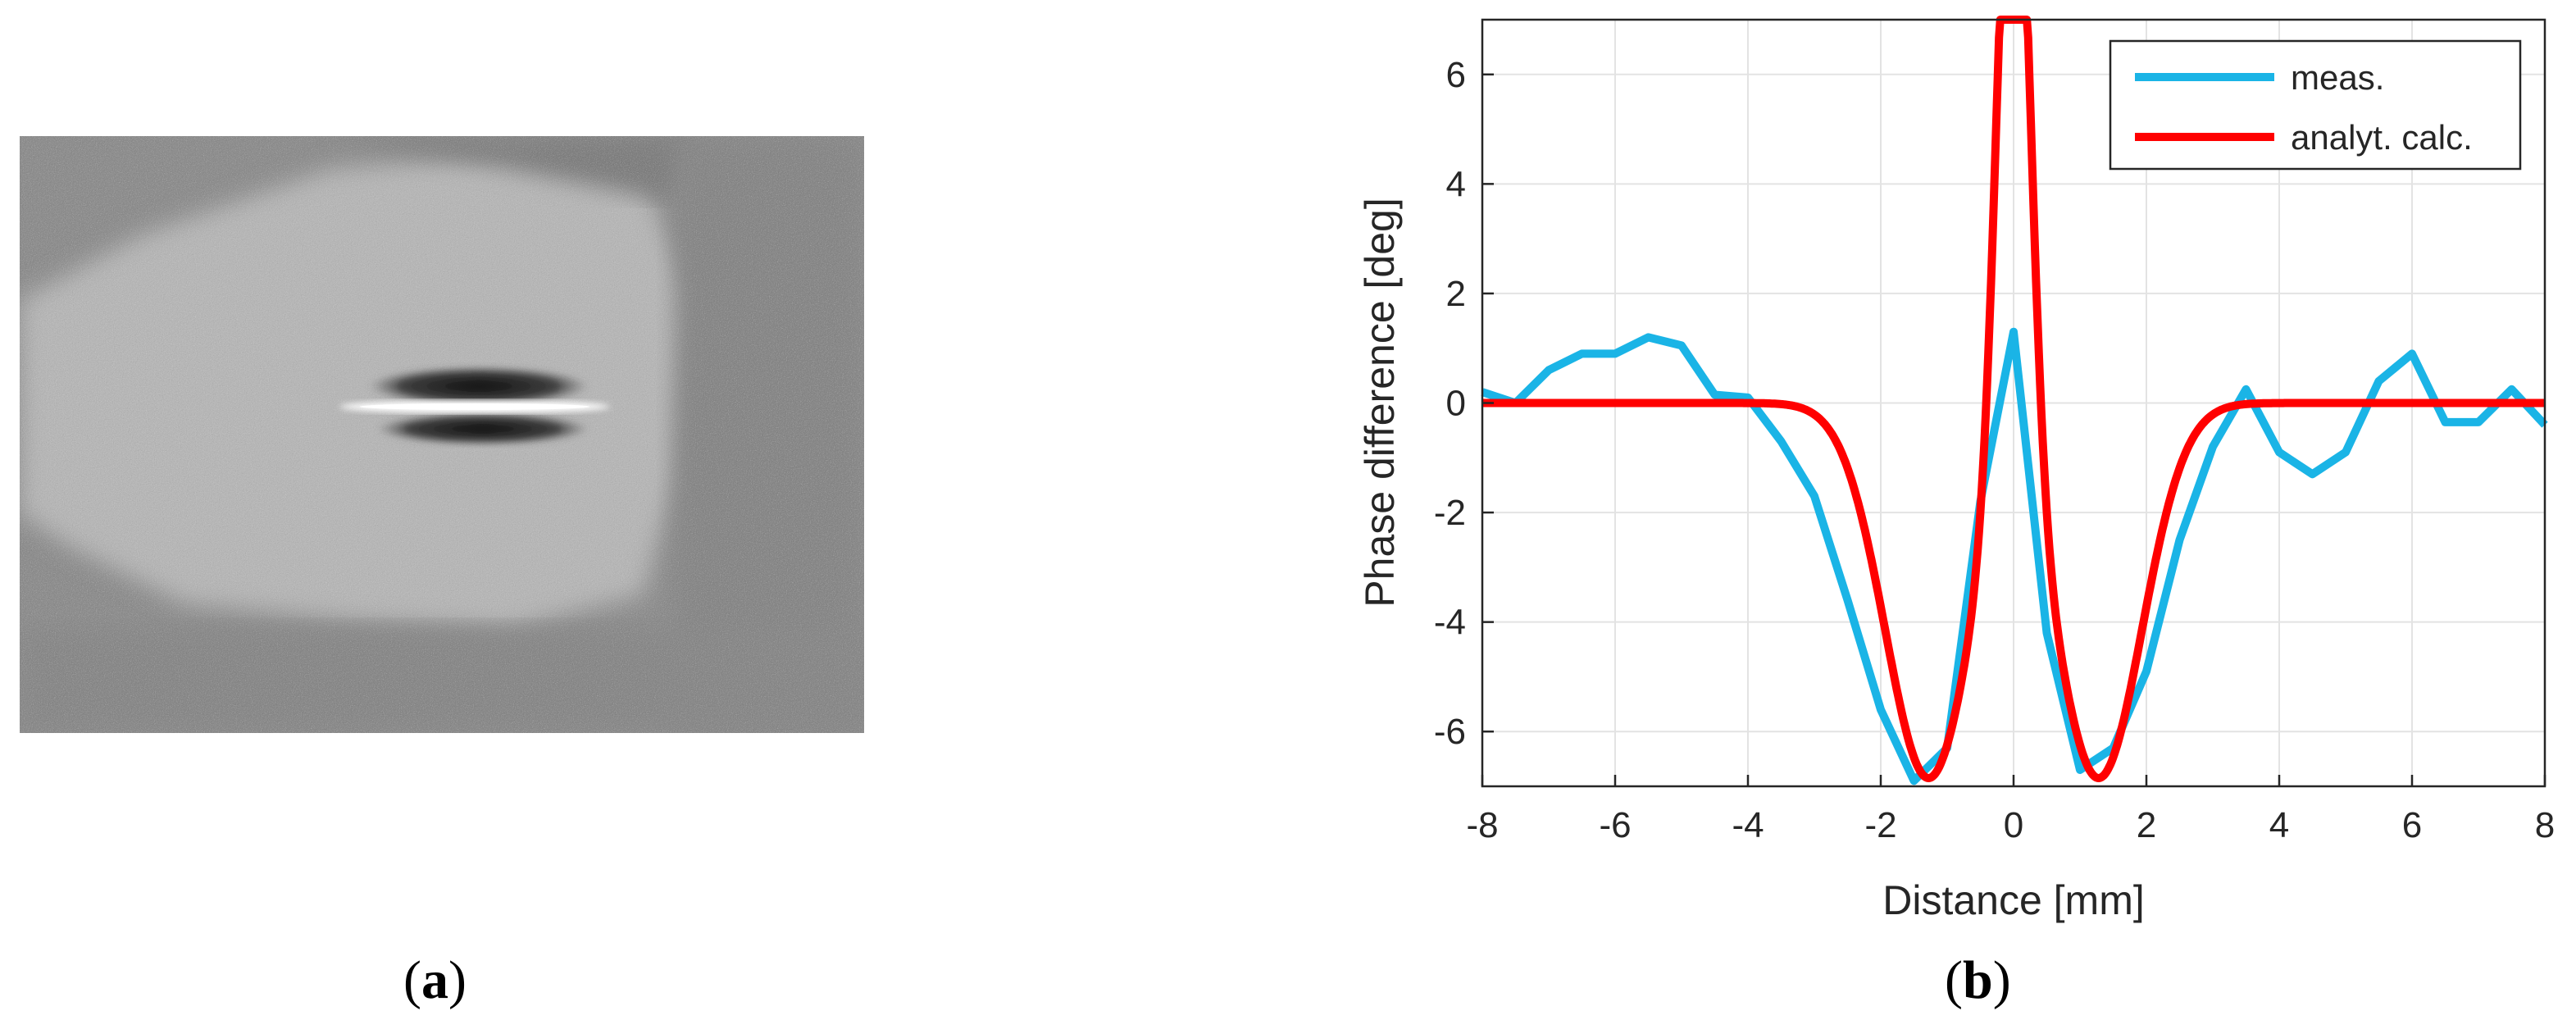 This screenshot has height=1029, width=2576. What do you see at coordinates (1450, 732) in the screenshot?
I see `y-tick-label: -6` at bounding box center [1450, 732].